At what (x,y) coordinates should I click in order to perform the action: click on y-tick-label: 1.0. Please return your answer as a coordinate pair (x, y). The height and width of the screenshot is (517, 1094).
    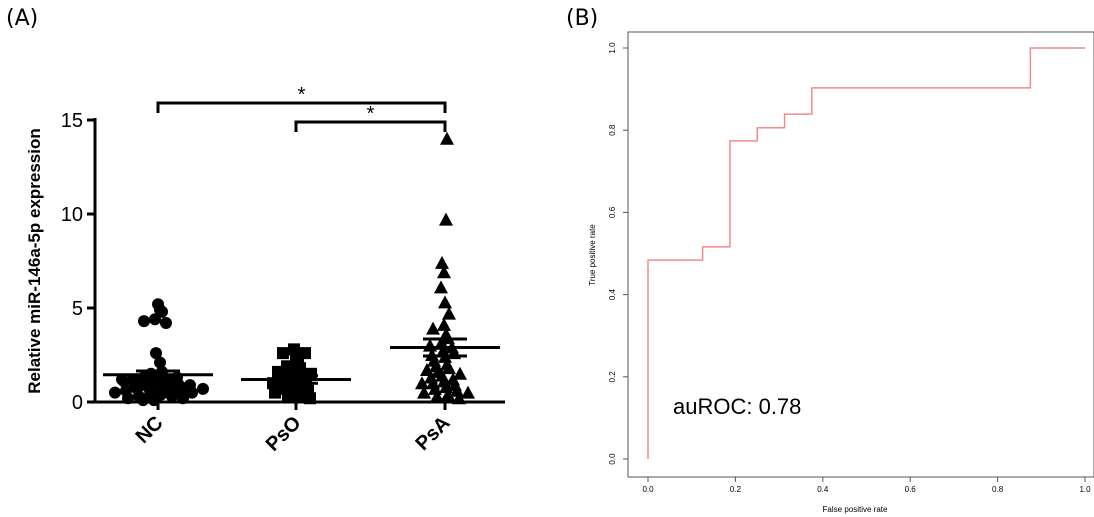
    Looking at the image, I should click on (612, 48).